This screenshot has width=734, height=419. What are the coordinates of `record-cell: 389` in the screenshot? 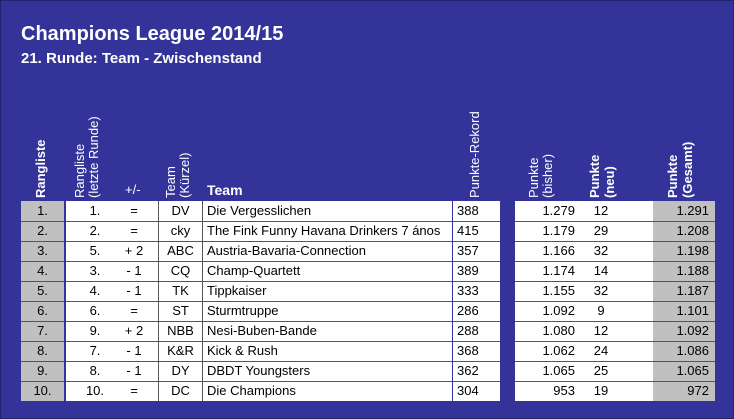 It's located at (468, 270).